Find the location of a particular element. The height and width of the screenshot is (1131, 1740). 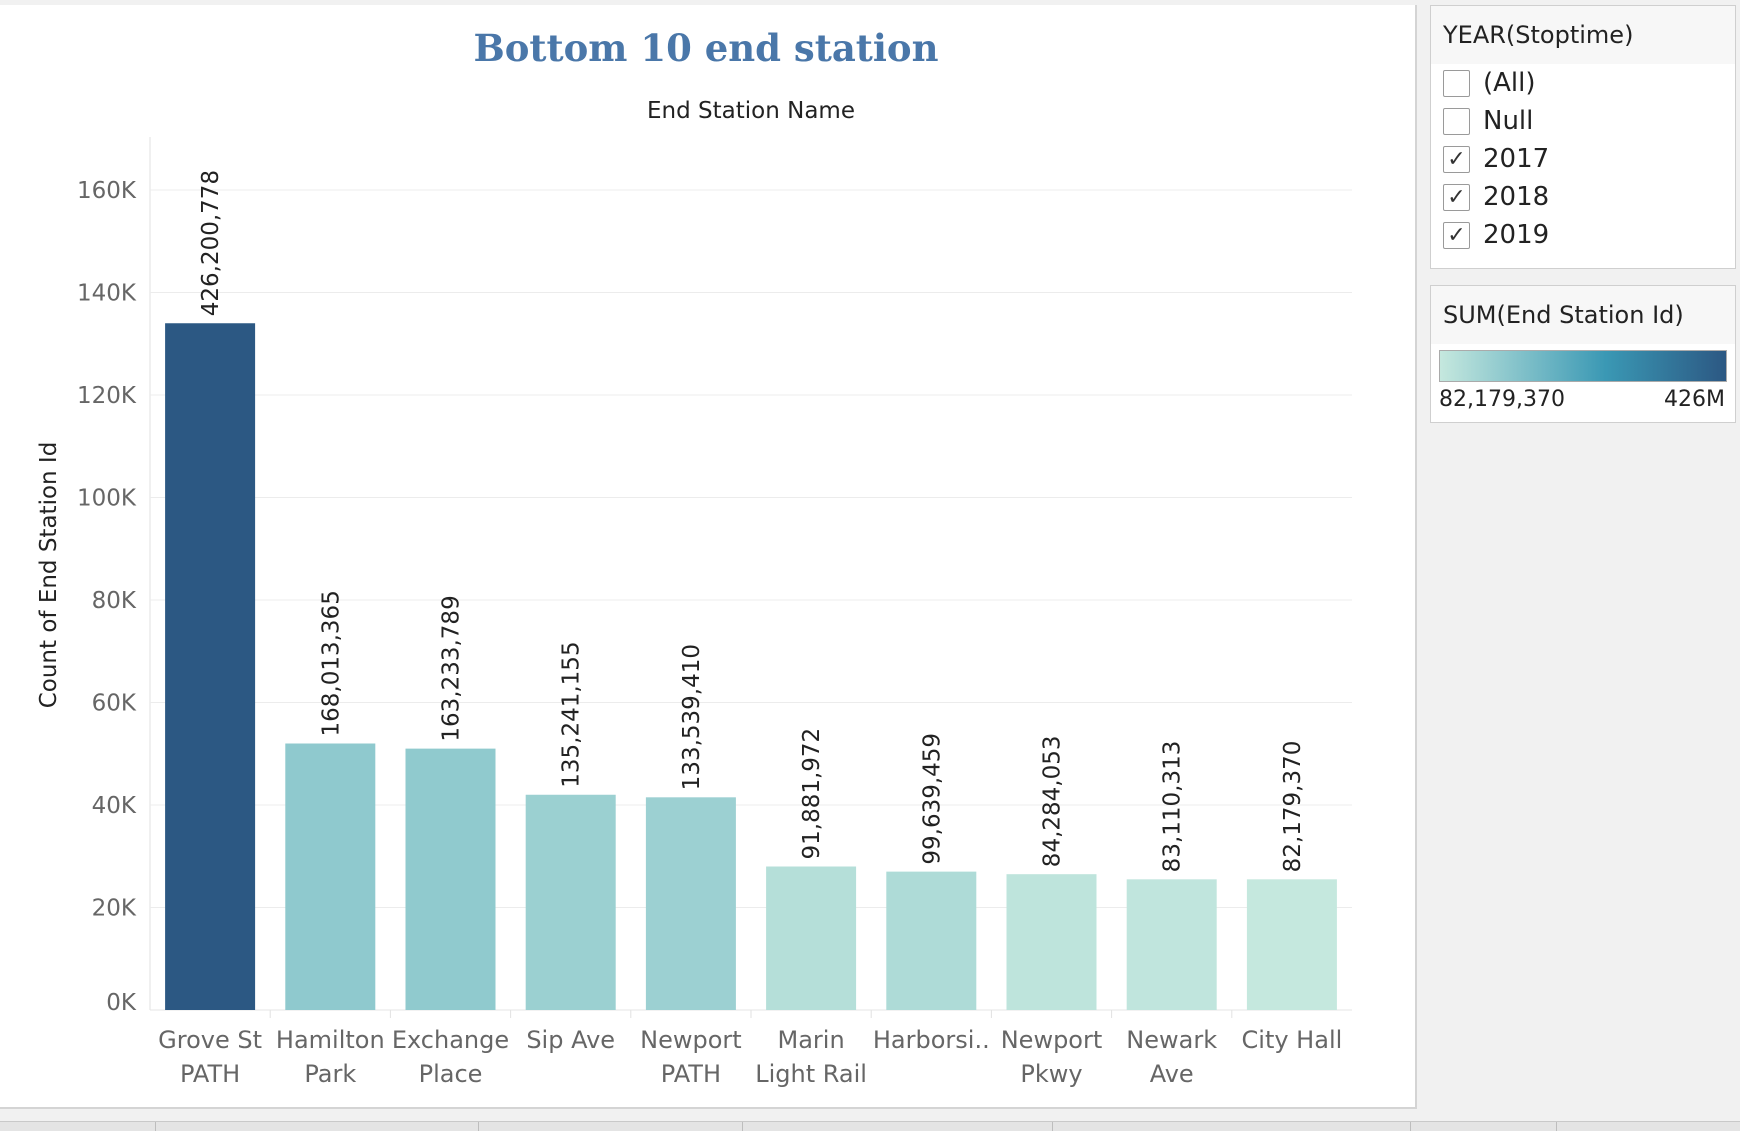

category-label: Place is located at coordinates (451, 1074).